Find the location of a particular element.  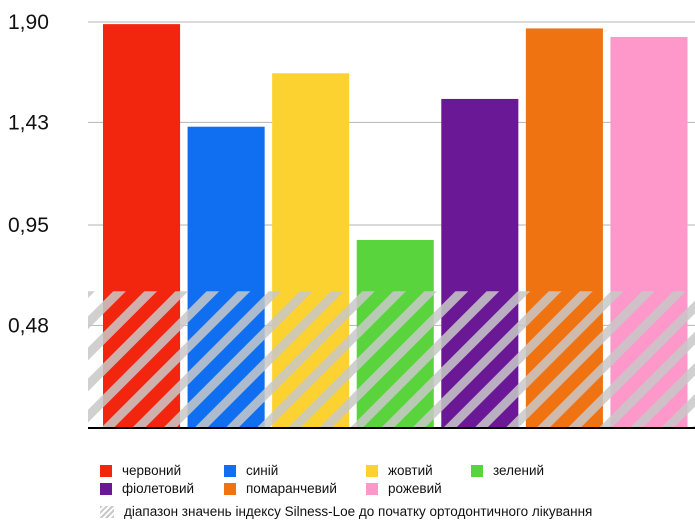

legend-label-0: червоний is located at coordinates (152, 470).